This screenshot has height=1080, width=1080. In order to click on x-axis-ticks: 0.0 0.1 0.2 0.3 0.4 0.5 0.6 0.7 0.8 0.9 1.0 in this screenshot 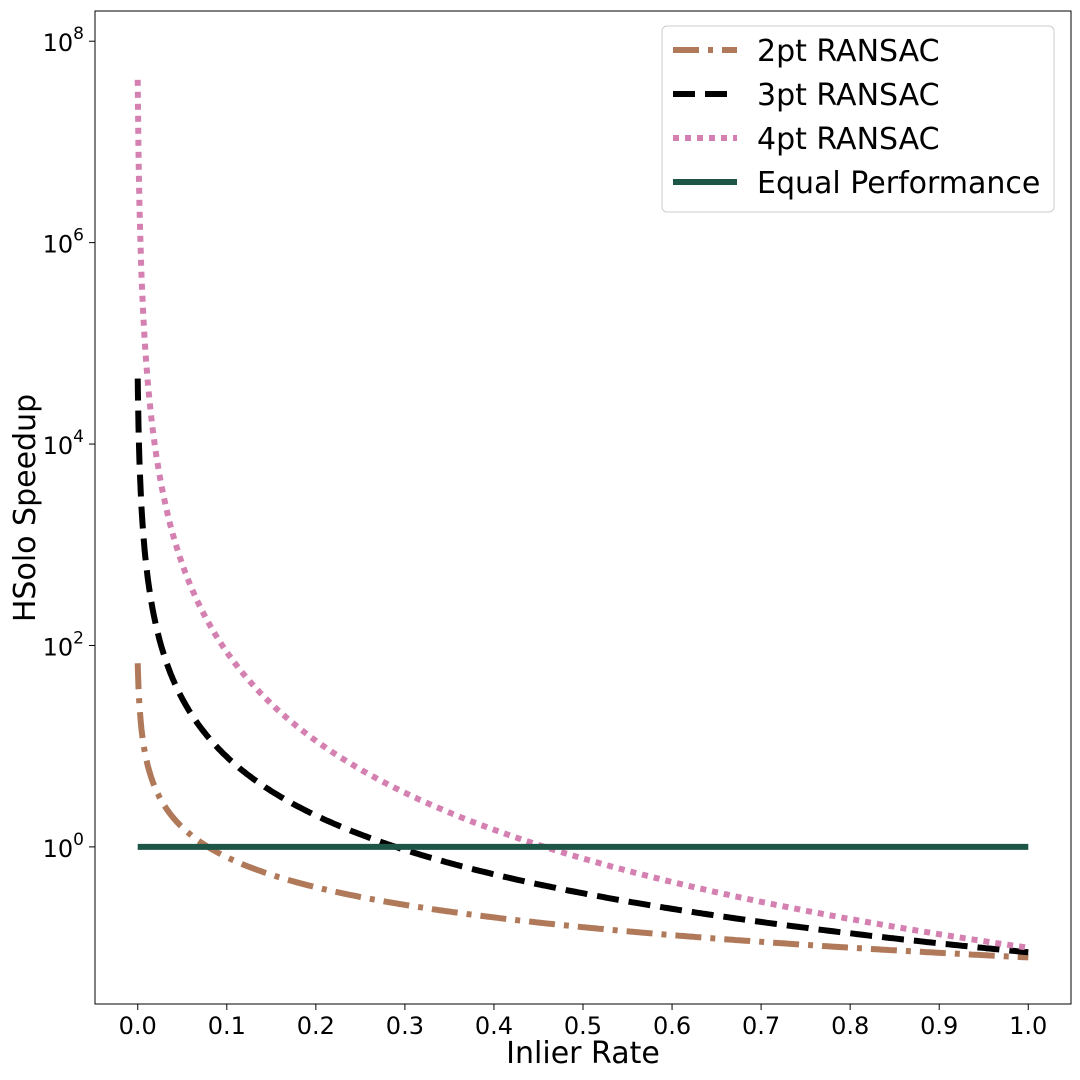, I will do `click(583, 1022)`.